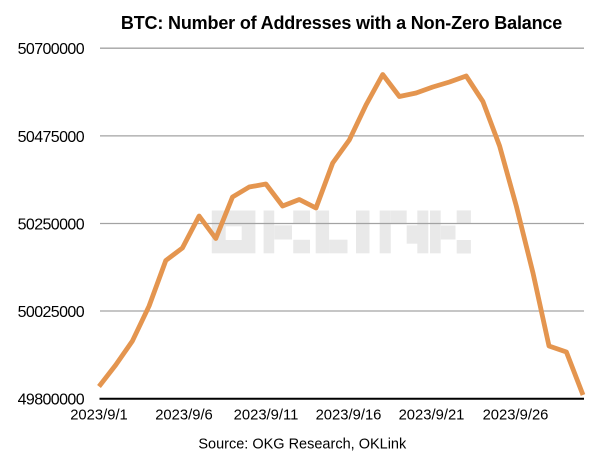 The width and height of the screenshot is (600, 464). What do you see at coordinates (51, 224) in the screenshot?
I see `svg-text: 50250000` at bounding box center [51, 224].